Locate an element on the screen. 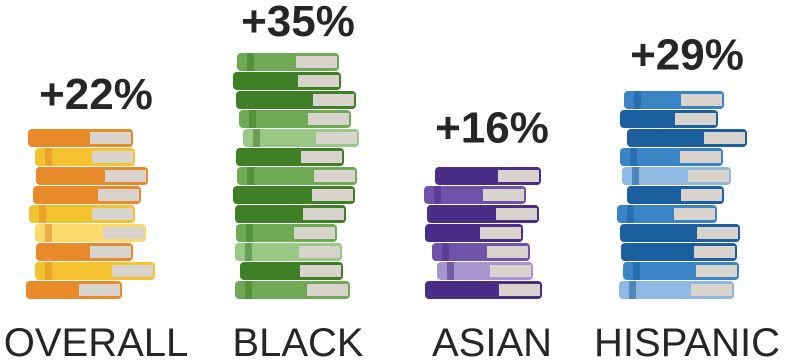 The height and width of the screenshot is (362, 785). book-stack-asian is located at coordinates (483, 233).